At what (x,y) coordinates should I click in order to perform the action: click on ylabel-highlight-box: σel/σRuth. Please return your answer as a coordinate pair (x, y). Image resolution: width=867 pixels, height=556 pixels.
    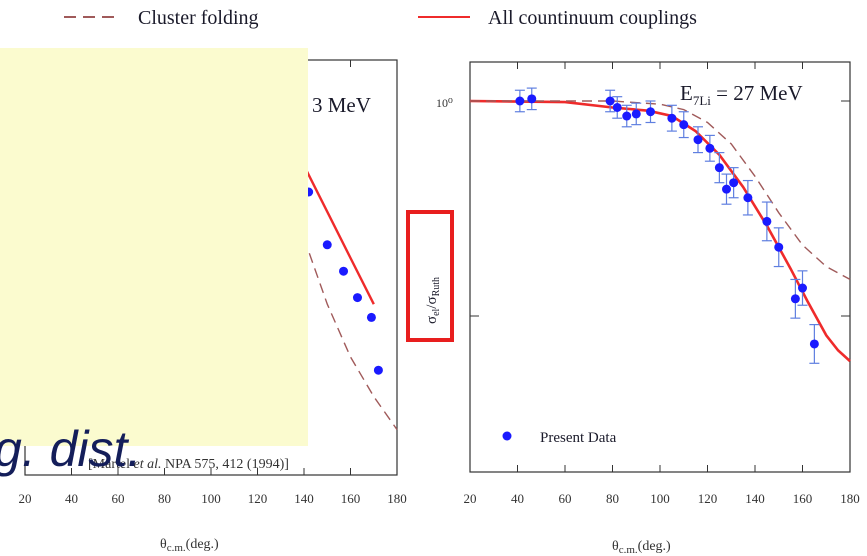
    Looking at the image, I should click on (430, 276).